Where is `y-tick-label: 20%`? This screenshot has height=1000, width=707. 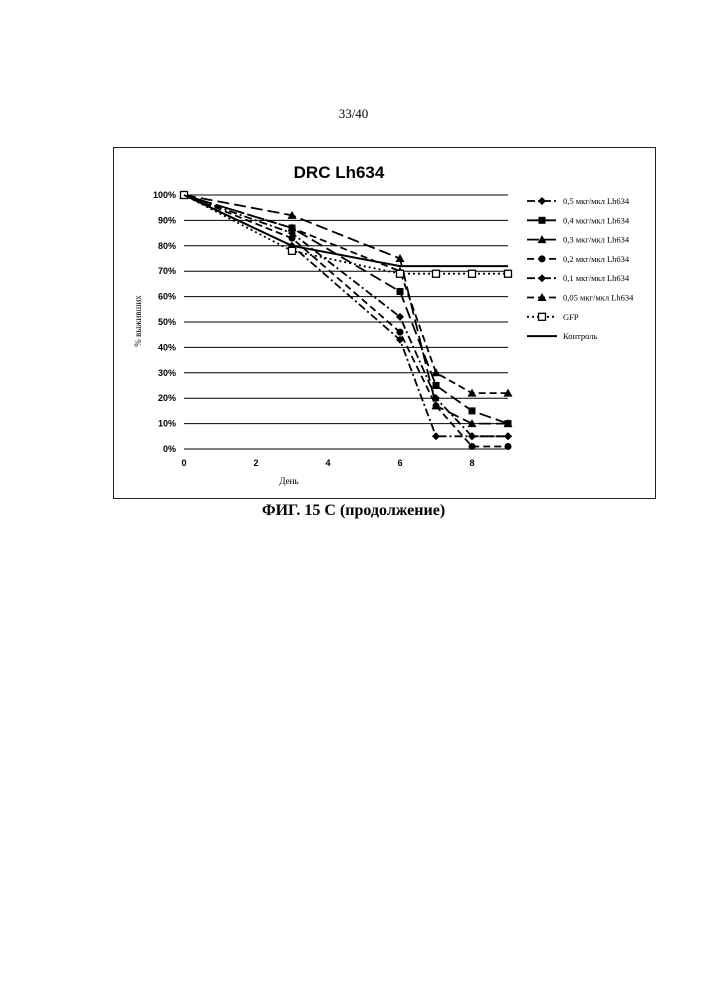
y-tick-label: 20% is located at coordinates (167, 398).